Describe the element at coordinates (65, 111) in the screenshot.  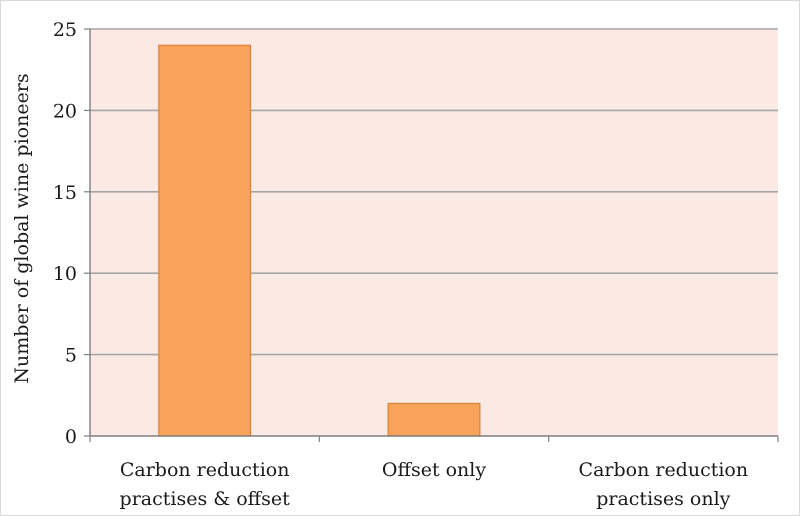
I see `y-tick-label: 20` at that location.